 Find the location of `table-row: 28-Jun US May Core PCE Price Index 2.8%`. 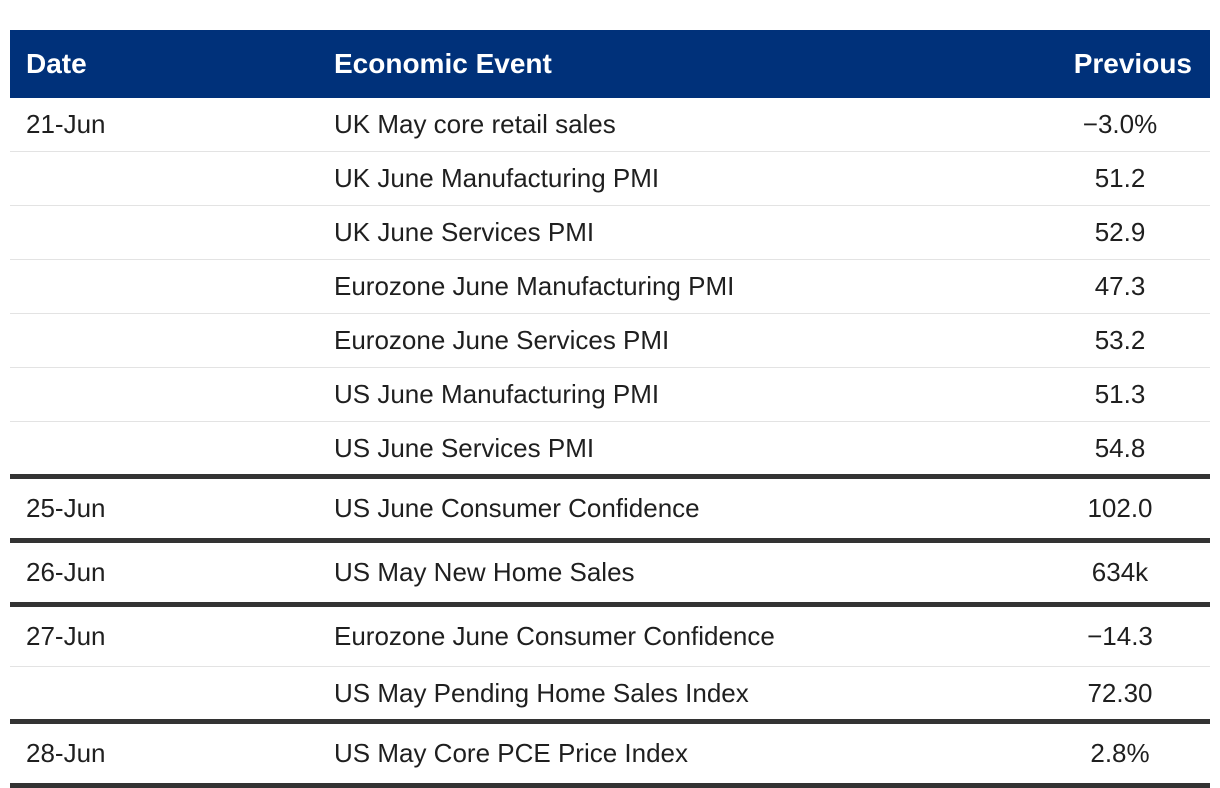

table-row: 28-Jun US May Core PCE Price Index 2.8% is located at coordinates (610, 754).